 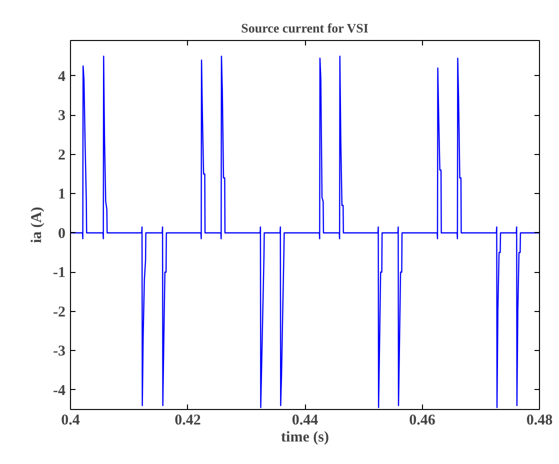 What do you see at coordinates (62, 116) in the screenshot?
I see `y-tick-label: 3` at bounding box center [62, 116].